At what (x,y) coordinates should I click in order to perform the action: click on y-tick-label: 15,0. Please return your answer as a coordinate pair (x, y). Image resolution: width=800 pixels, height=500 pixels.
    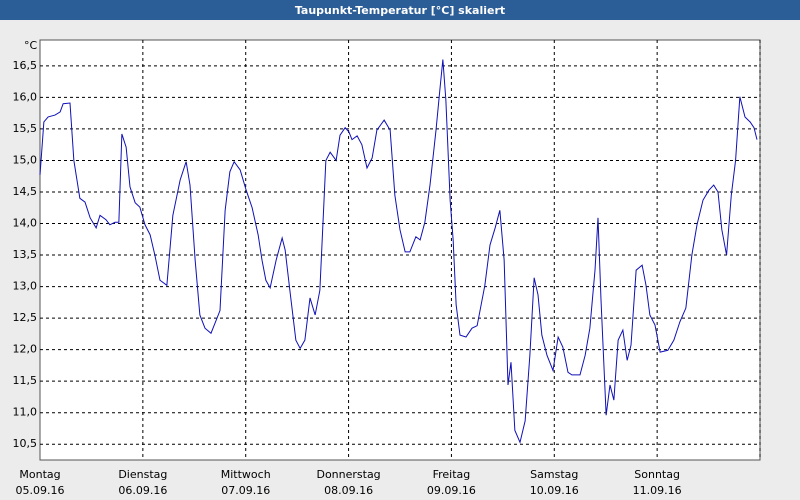
    Looking at the image, I should click on (25, 159).